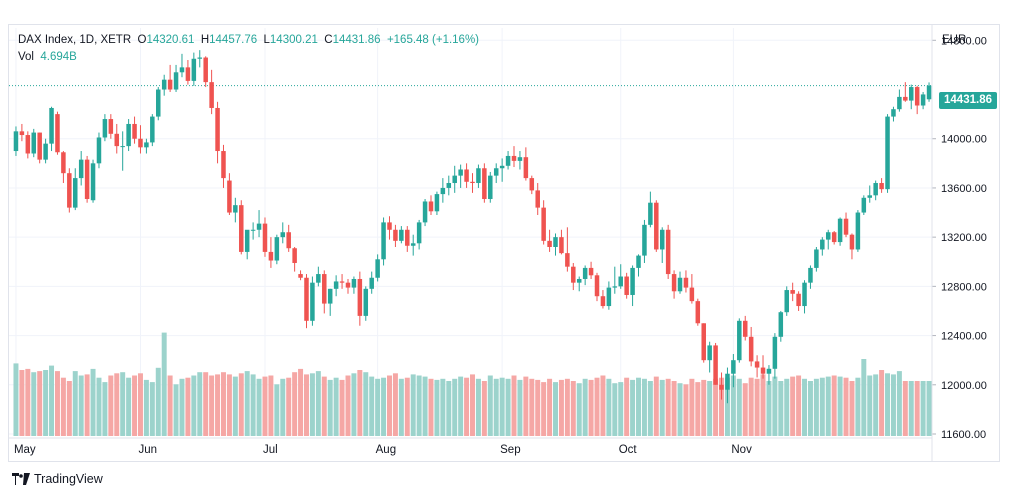 Image resolution: width=1012 pixels, height=498 pixels. I want to click on volume-legend: Vol 4.694B, so click(47, 57).